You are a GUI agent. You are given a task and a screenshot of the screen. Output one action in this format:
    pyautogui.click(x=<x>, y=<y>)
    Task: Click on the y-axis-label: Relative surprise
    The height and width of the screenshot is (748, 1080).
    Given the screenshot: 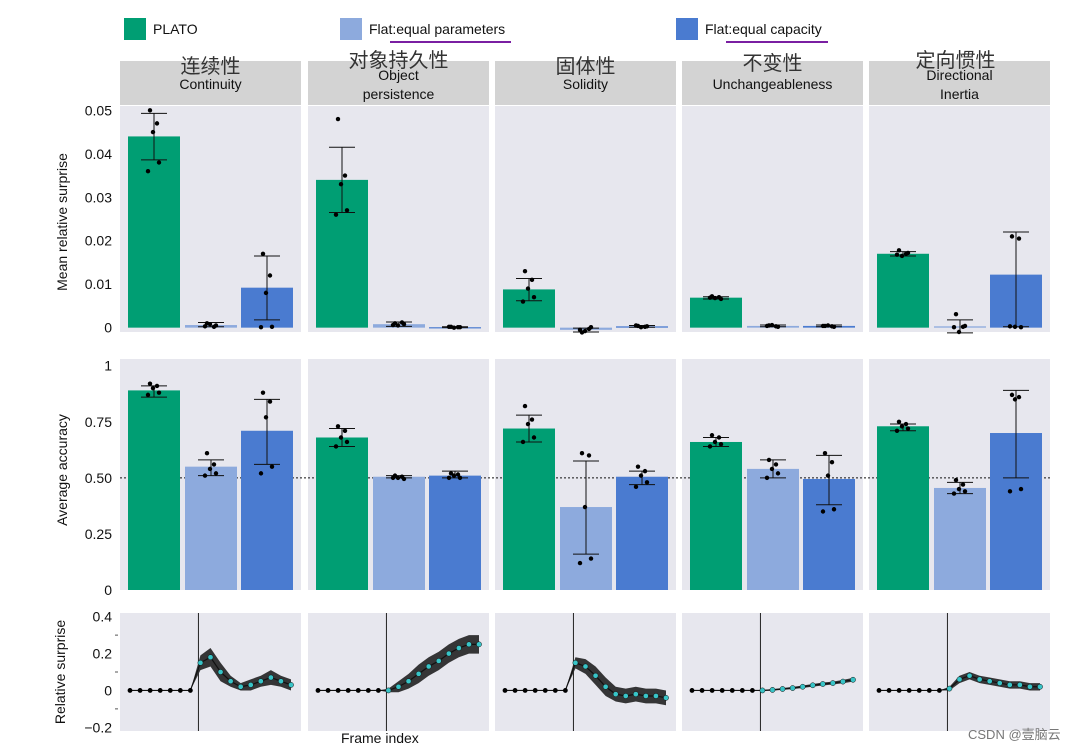 What is the action you would take?
    pyautogui.click(x=60, y=672)
    